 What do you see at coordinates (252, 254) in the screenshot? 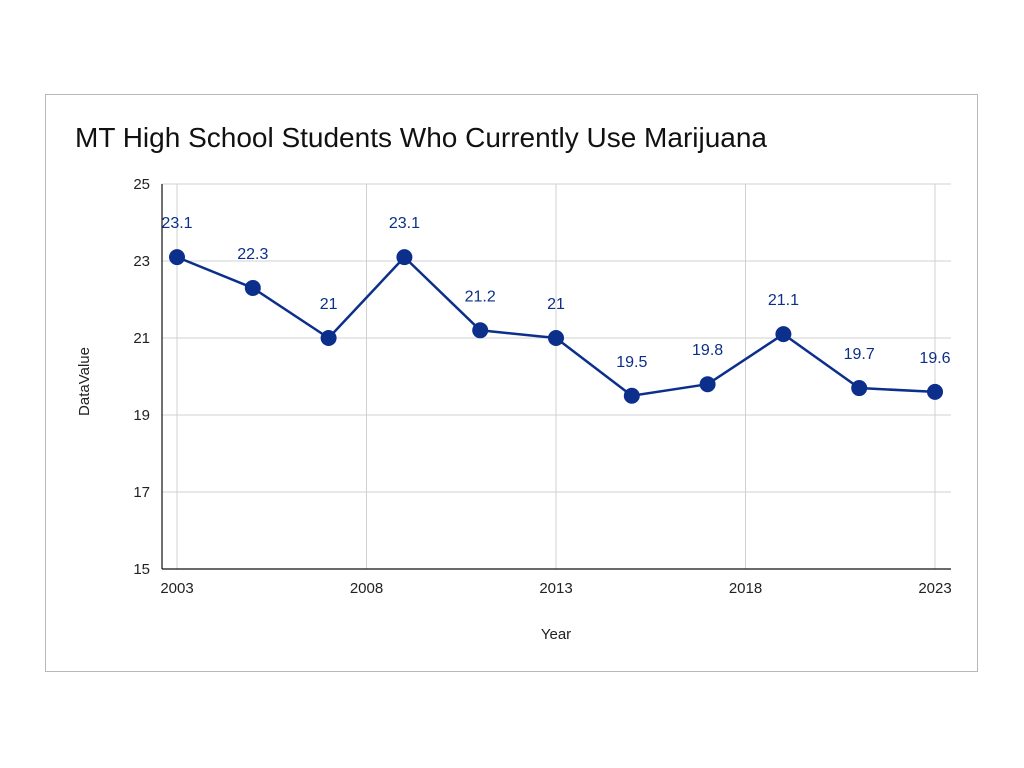
I see `data-label: 22.3` at bounding box center [252, 254].